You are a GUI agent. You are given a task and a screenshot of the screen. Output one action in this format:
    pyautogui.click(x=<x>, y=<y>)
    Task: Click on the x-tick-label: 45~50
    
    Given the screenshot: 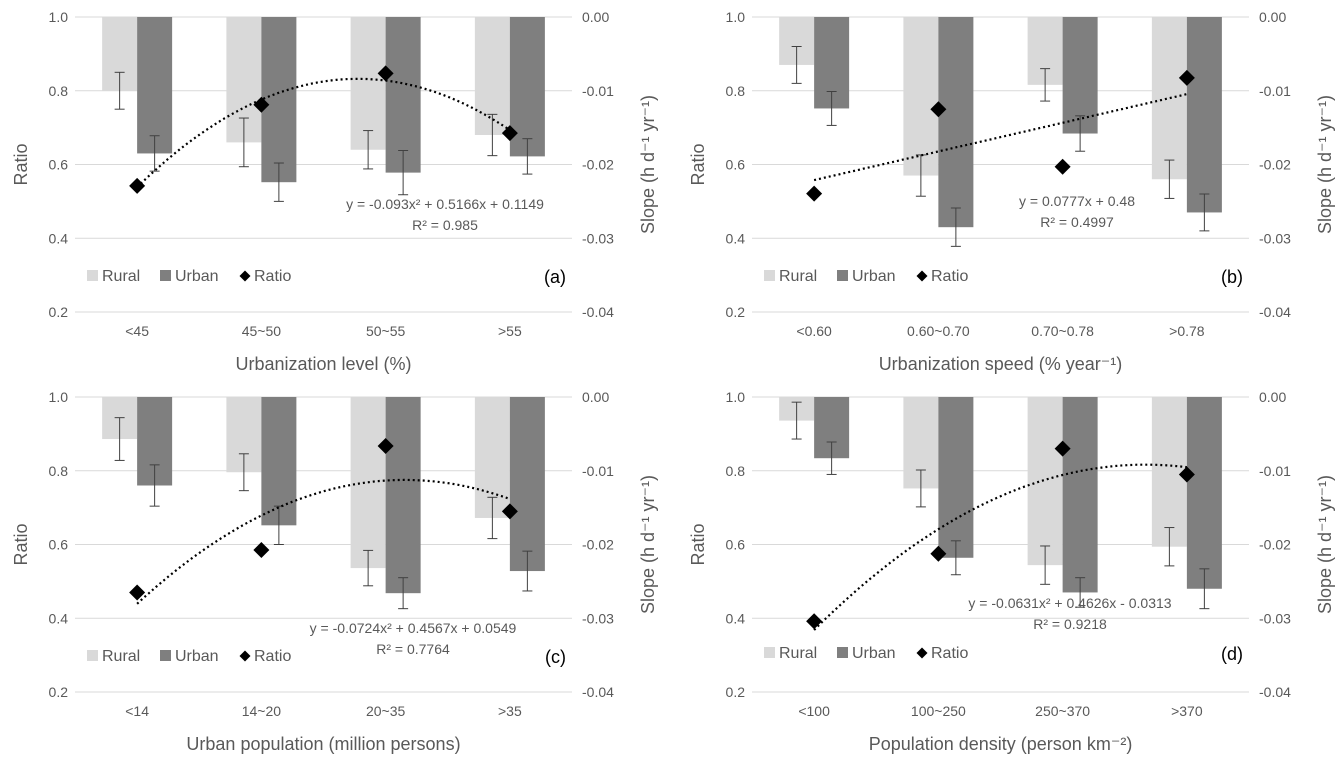 What is the action you would take?
    pyautogui.click(x=262, y=331)
    